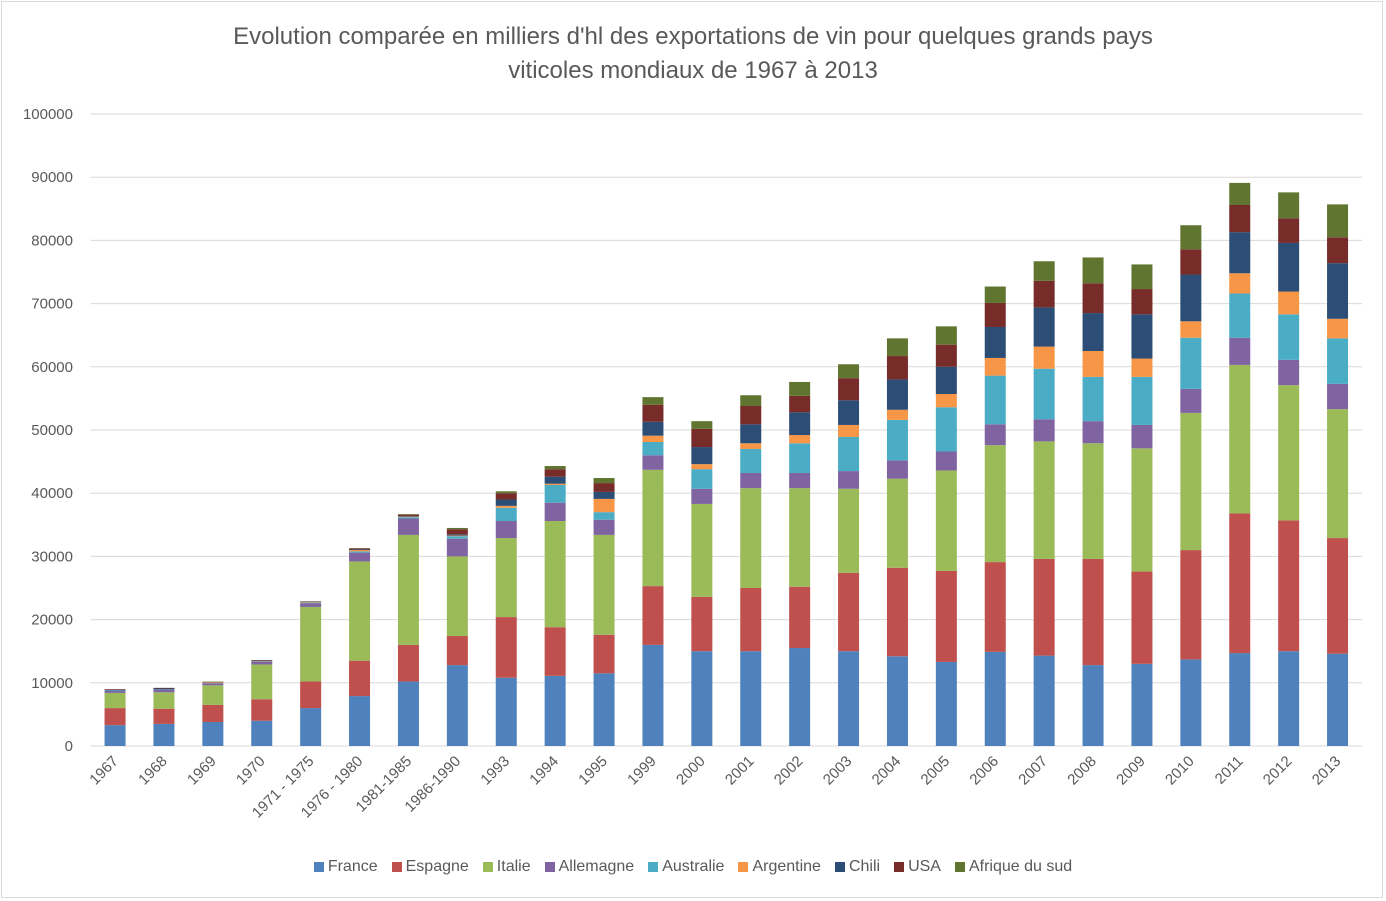 Image resolution: width=1386 pixels, height=901 pixels. What do you see at coordinates (48, 114) in the screenshot?
I see `y-tick-label: 100000` at bounding box center [48, 114].